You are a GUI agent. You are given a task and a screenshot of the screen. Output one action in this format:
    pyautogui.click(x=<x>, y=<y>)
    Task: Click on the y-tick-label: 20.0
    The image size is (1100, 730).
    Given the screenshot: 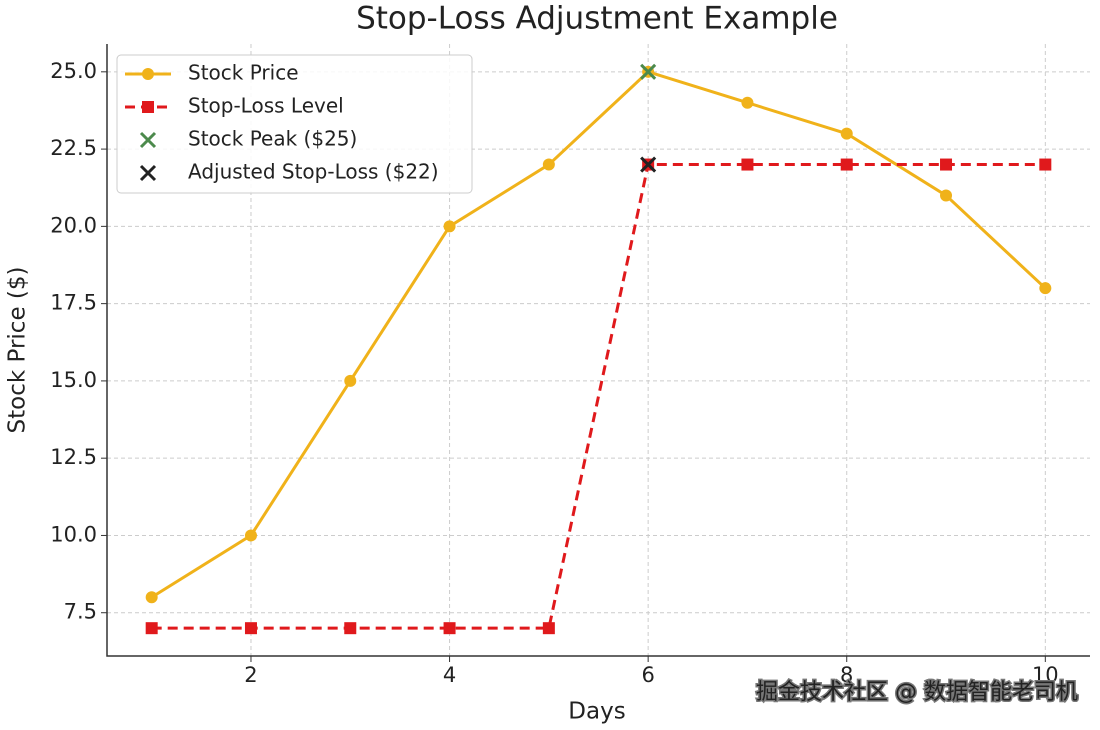 What is the action you would take?
    pyautogui.click(x=73, y=225)
    